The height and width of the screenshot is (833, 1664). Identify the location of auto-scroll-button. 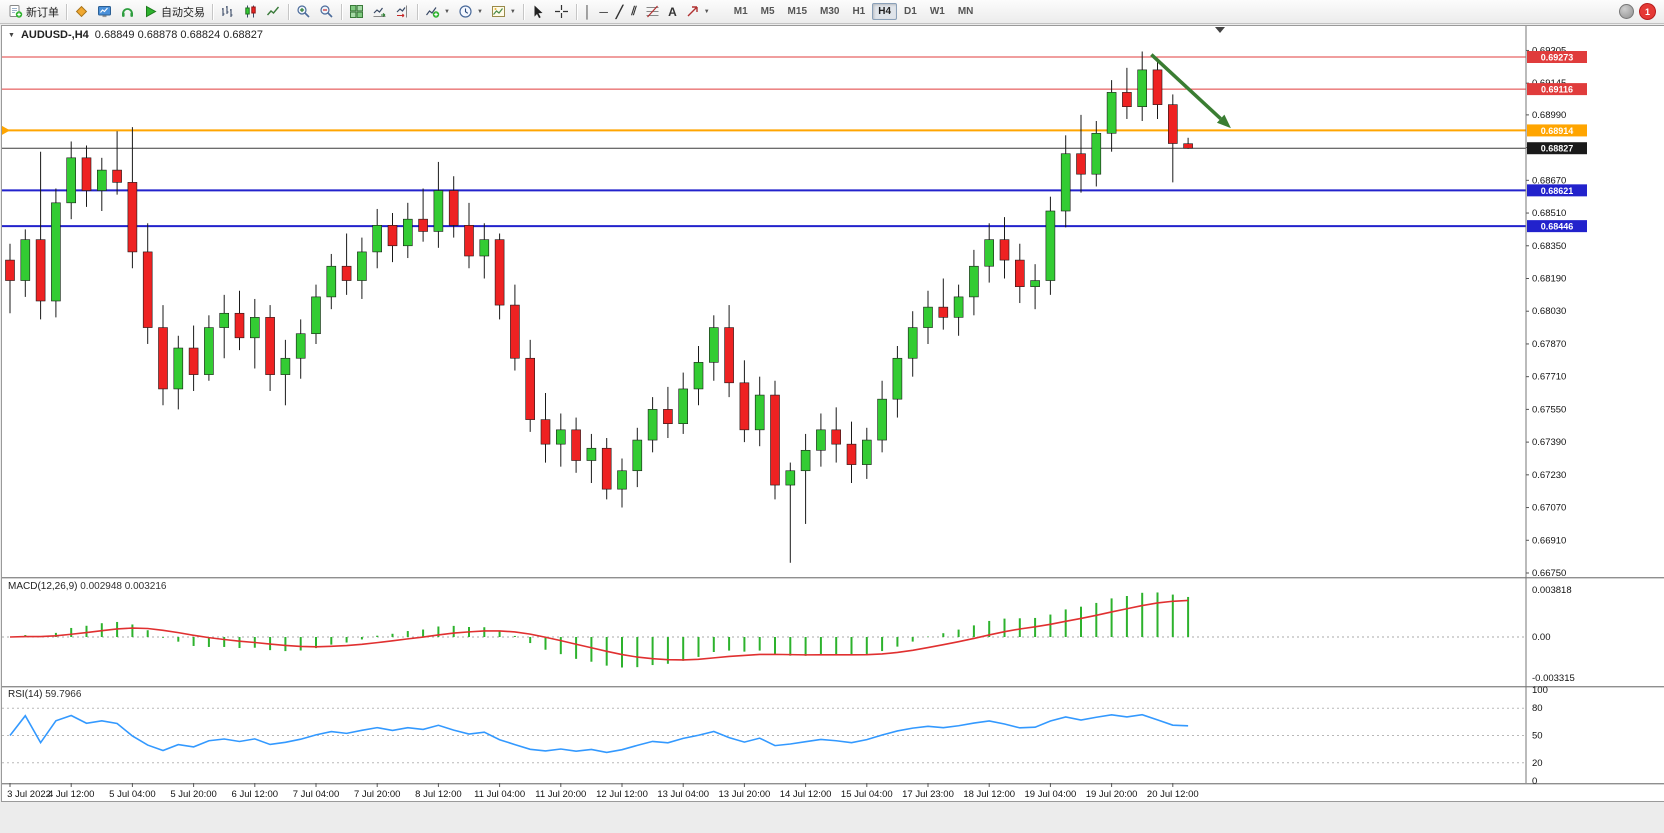
(379, 12).